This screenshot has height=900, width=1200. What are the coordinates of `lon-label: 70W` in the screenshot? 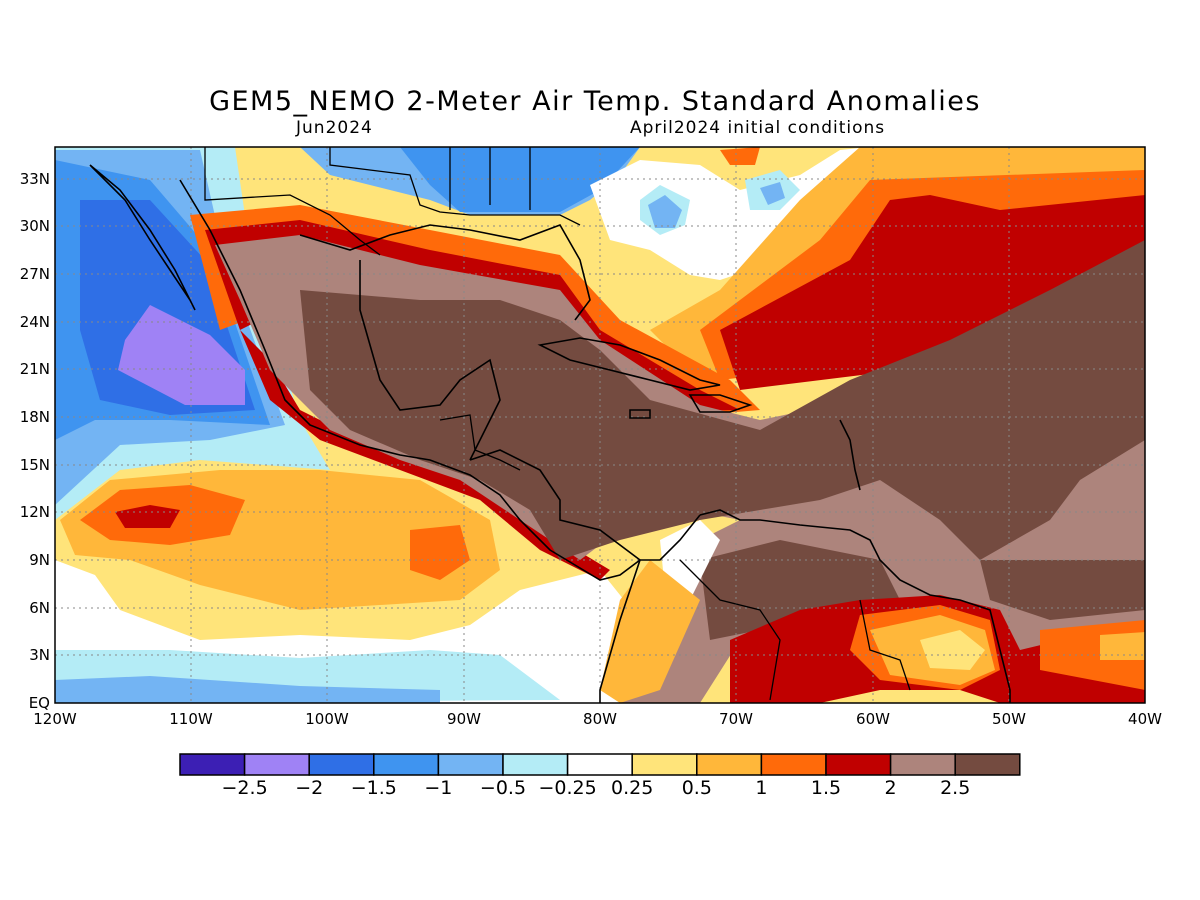 It's located at (736, 719).